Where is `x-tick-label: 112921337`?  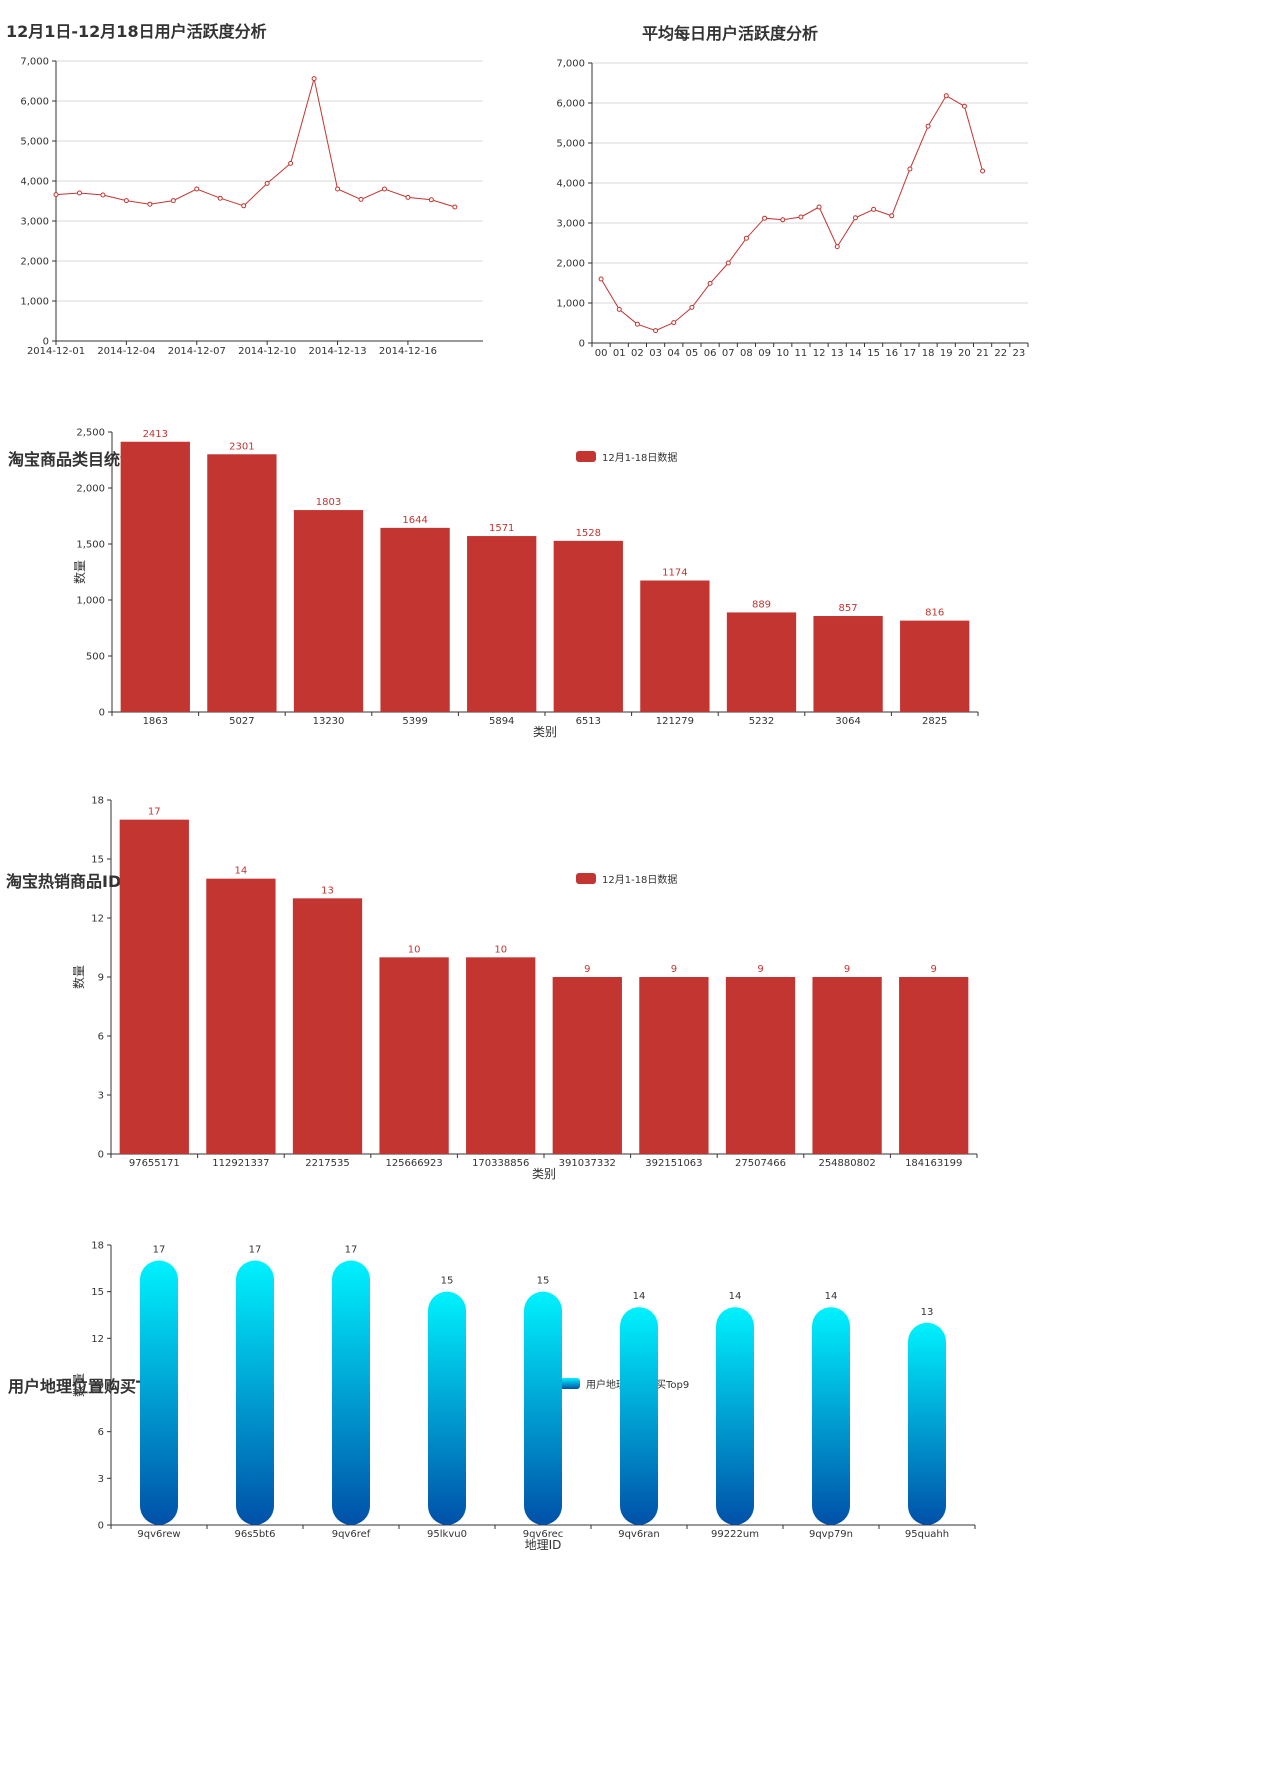 x-tick-label: 112921337 is located at coordinates (240, 1163).